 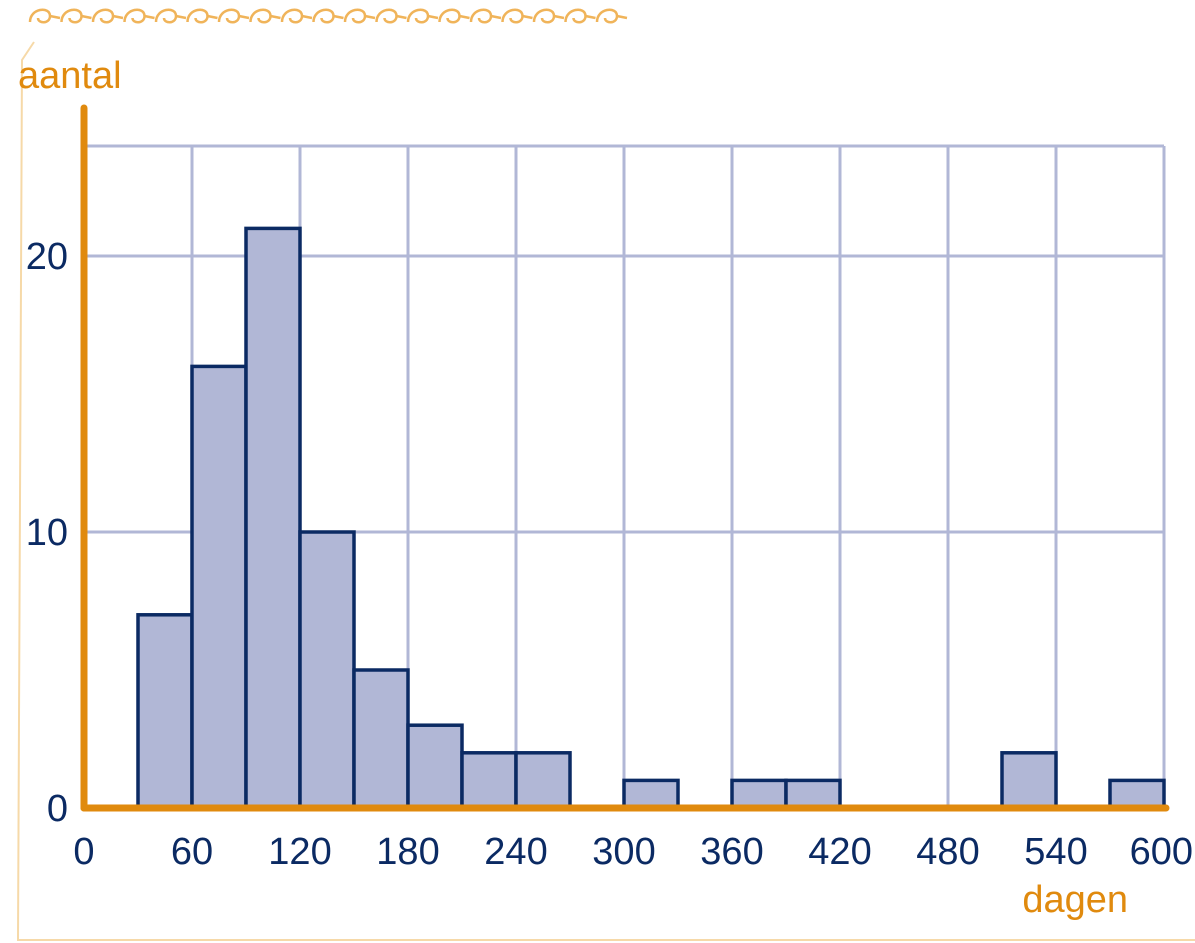 What do you see at coordinates (407, 852) in the screenshot?
I see `x-tick-label: 180` at bounding box center [407, 852].